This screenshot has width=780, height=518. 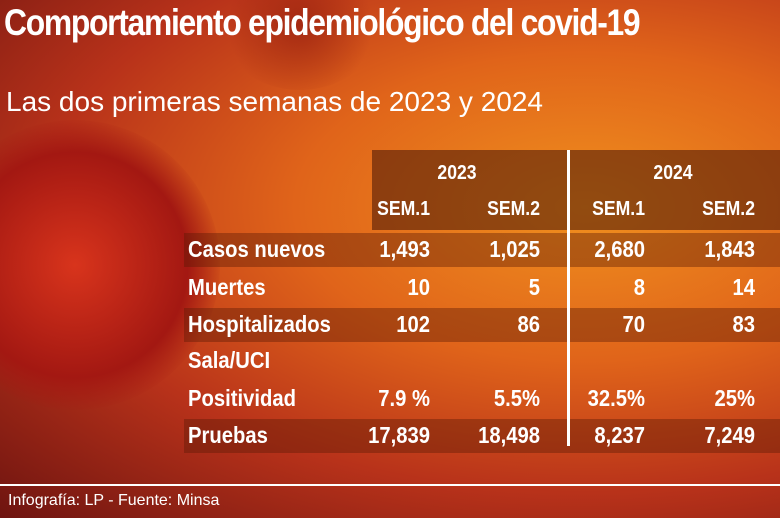 I want to click on year-header: 2023, so click(x=457, y=173).